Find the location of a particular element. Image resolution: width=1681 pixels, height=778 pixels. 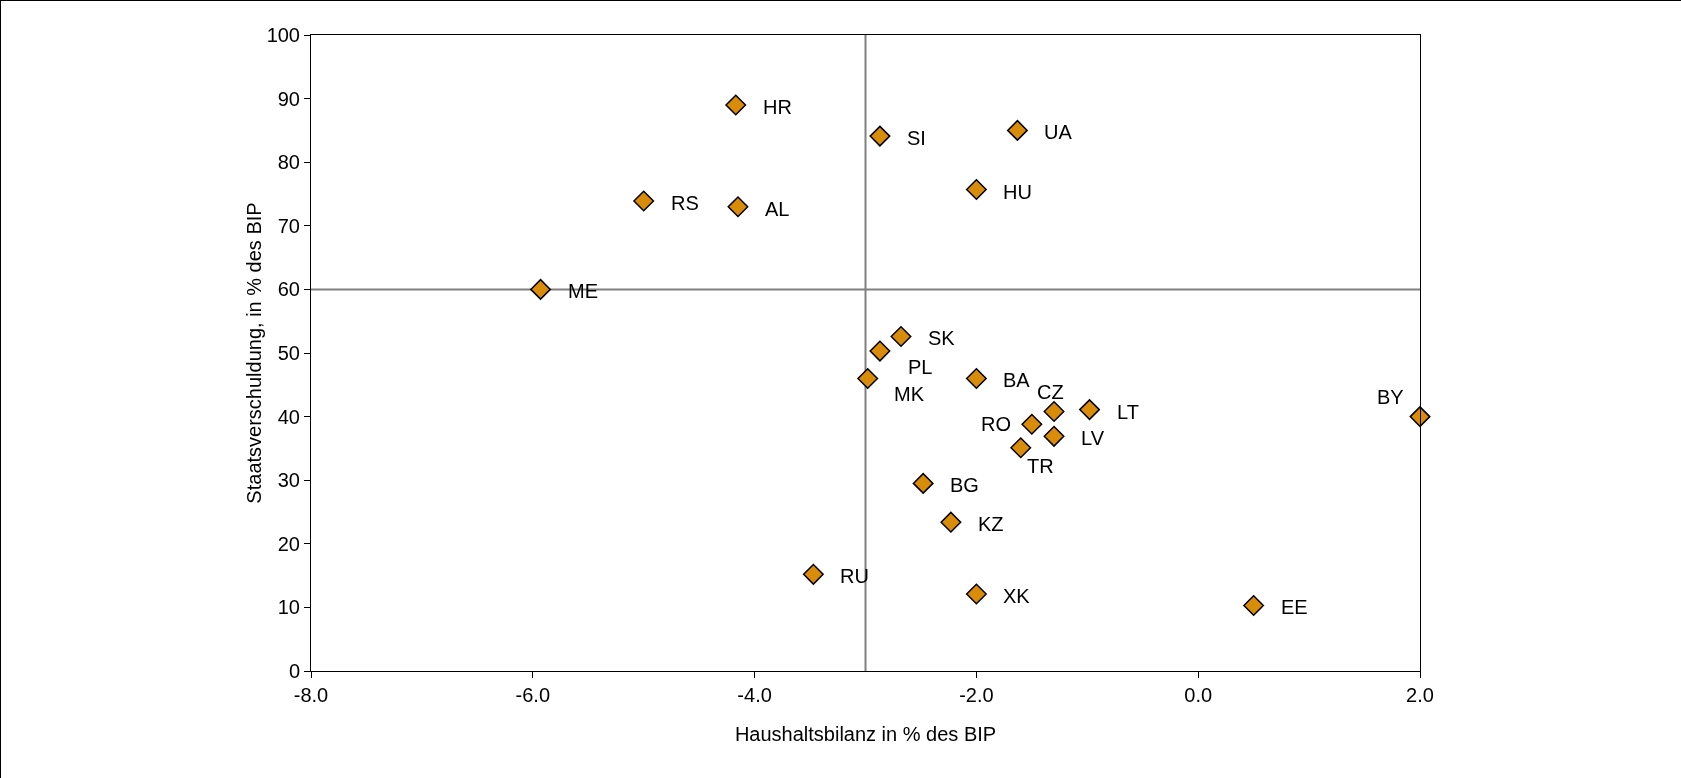

annotation: BG is located at coordinates (964, 485).